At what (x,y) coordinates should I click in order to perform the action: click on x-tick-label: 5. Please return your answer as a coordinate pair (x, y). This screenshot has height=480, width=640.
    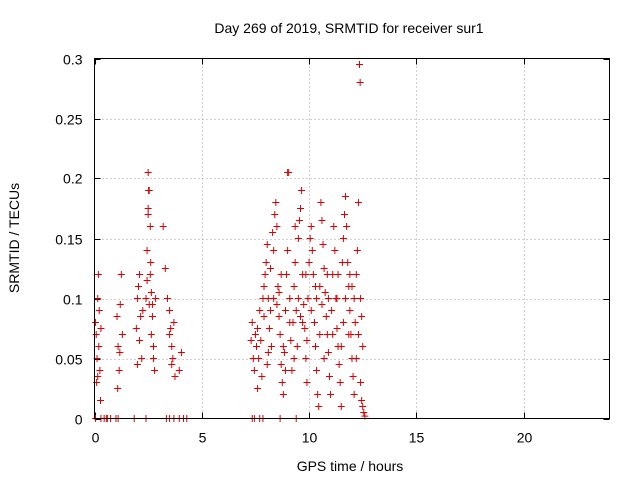
    Looking at the image, I should click on (203, 438).